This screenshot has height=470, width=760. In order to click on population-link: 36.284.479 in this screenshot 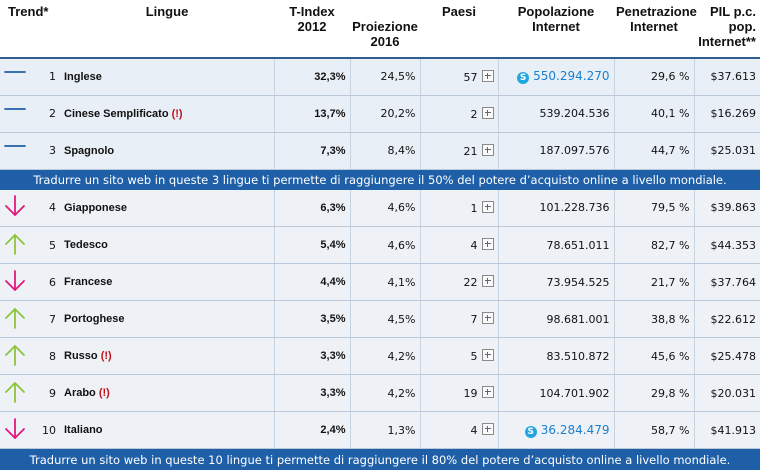, I will do `click(575, 430)`.